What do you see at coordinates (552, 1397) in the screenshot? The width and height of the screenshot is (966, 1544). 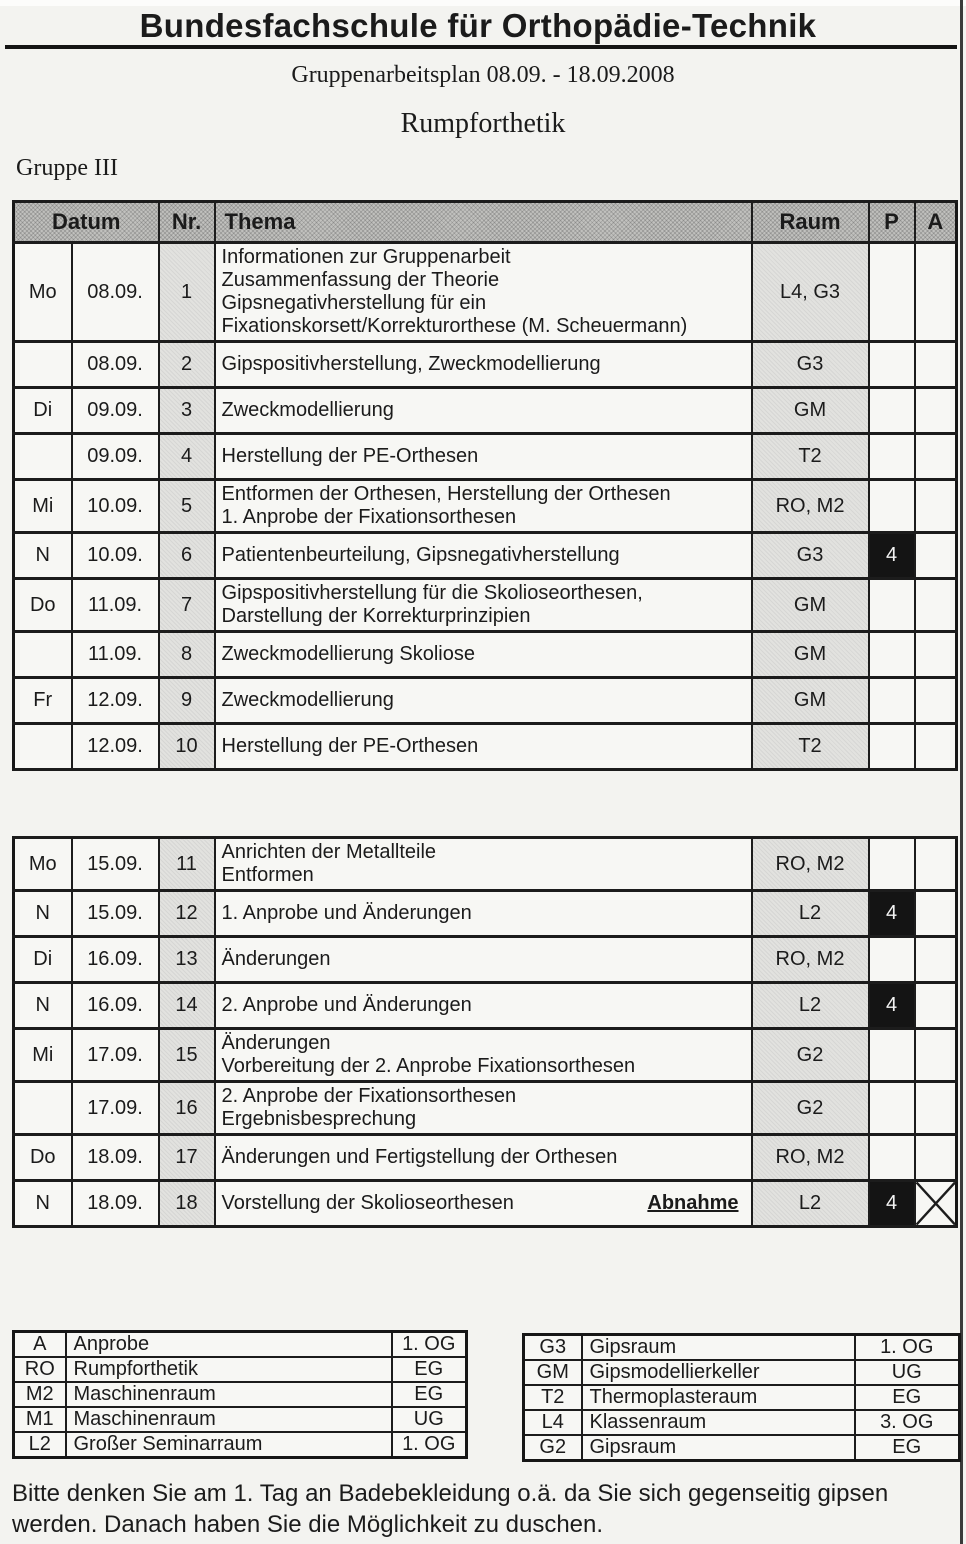 I see `legend-code-cell: T2` at bounding box center [552, 1397].